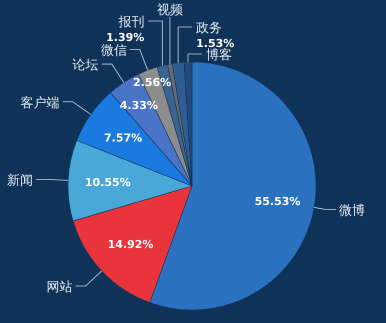  What do you see at coordinates (351, 211) in the screenshot?
I see `slice-label: 微博` at bounding box center [351, 211].